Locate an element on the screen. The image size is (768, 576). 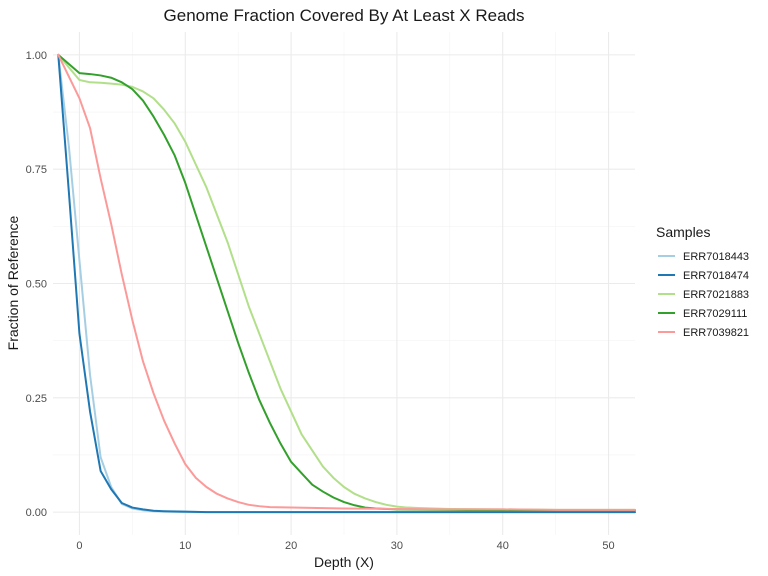
legend-label: ERR7018443 is located at coordinates (716, 257).